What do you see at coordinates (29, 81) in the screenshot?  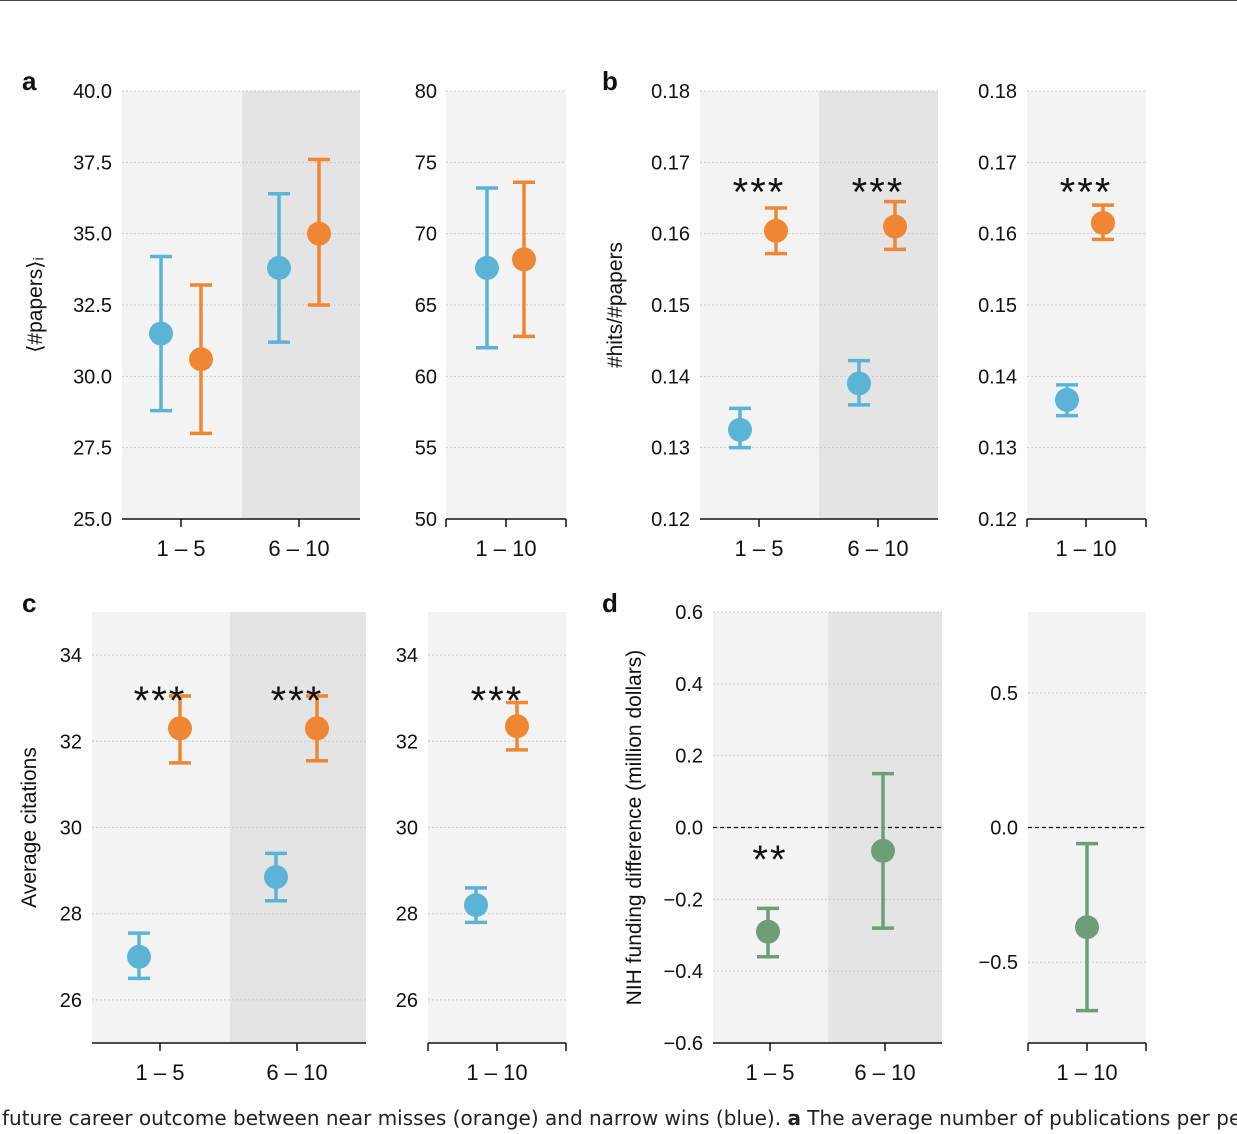 I see `panel-letter: a` at bounding box center [29, 81].